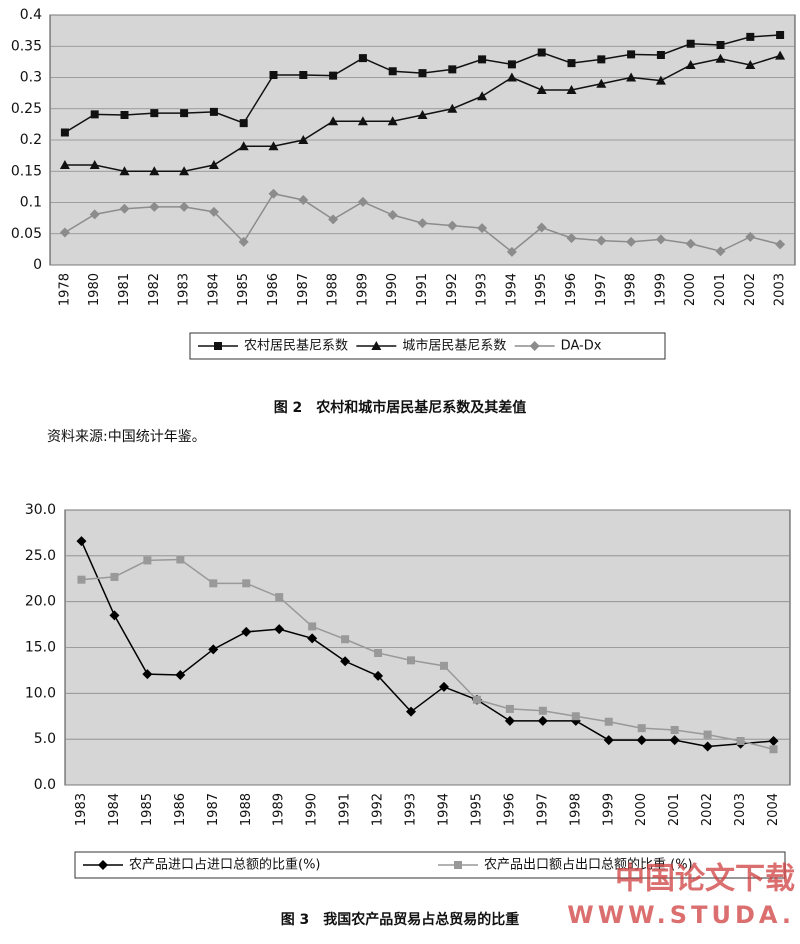  What do you see at coordinates (225, 865) in the screenshot?
I see `legend-label: 农产品进口占进口总额的比重(%)` at bounding box center [225, 865].